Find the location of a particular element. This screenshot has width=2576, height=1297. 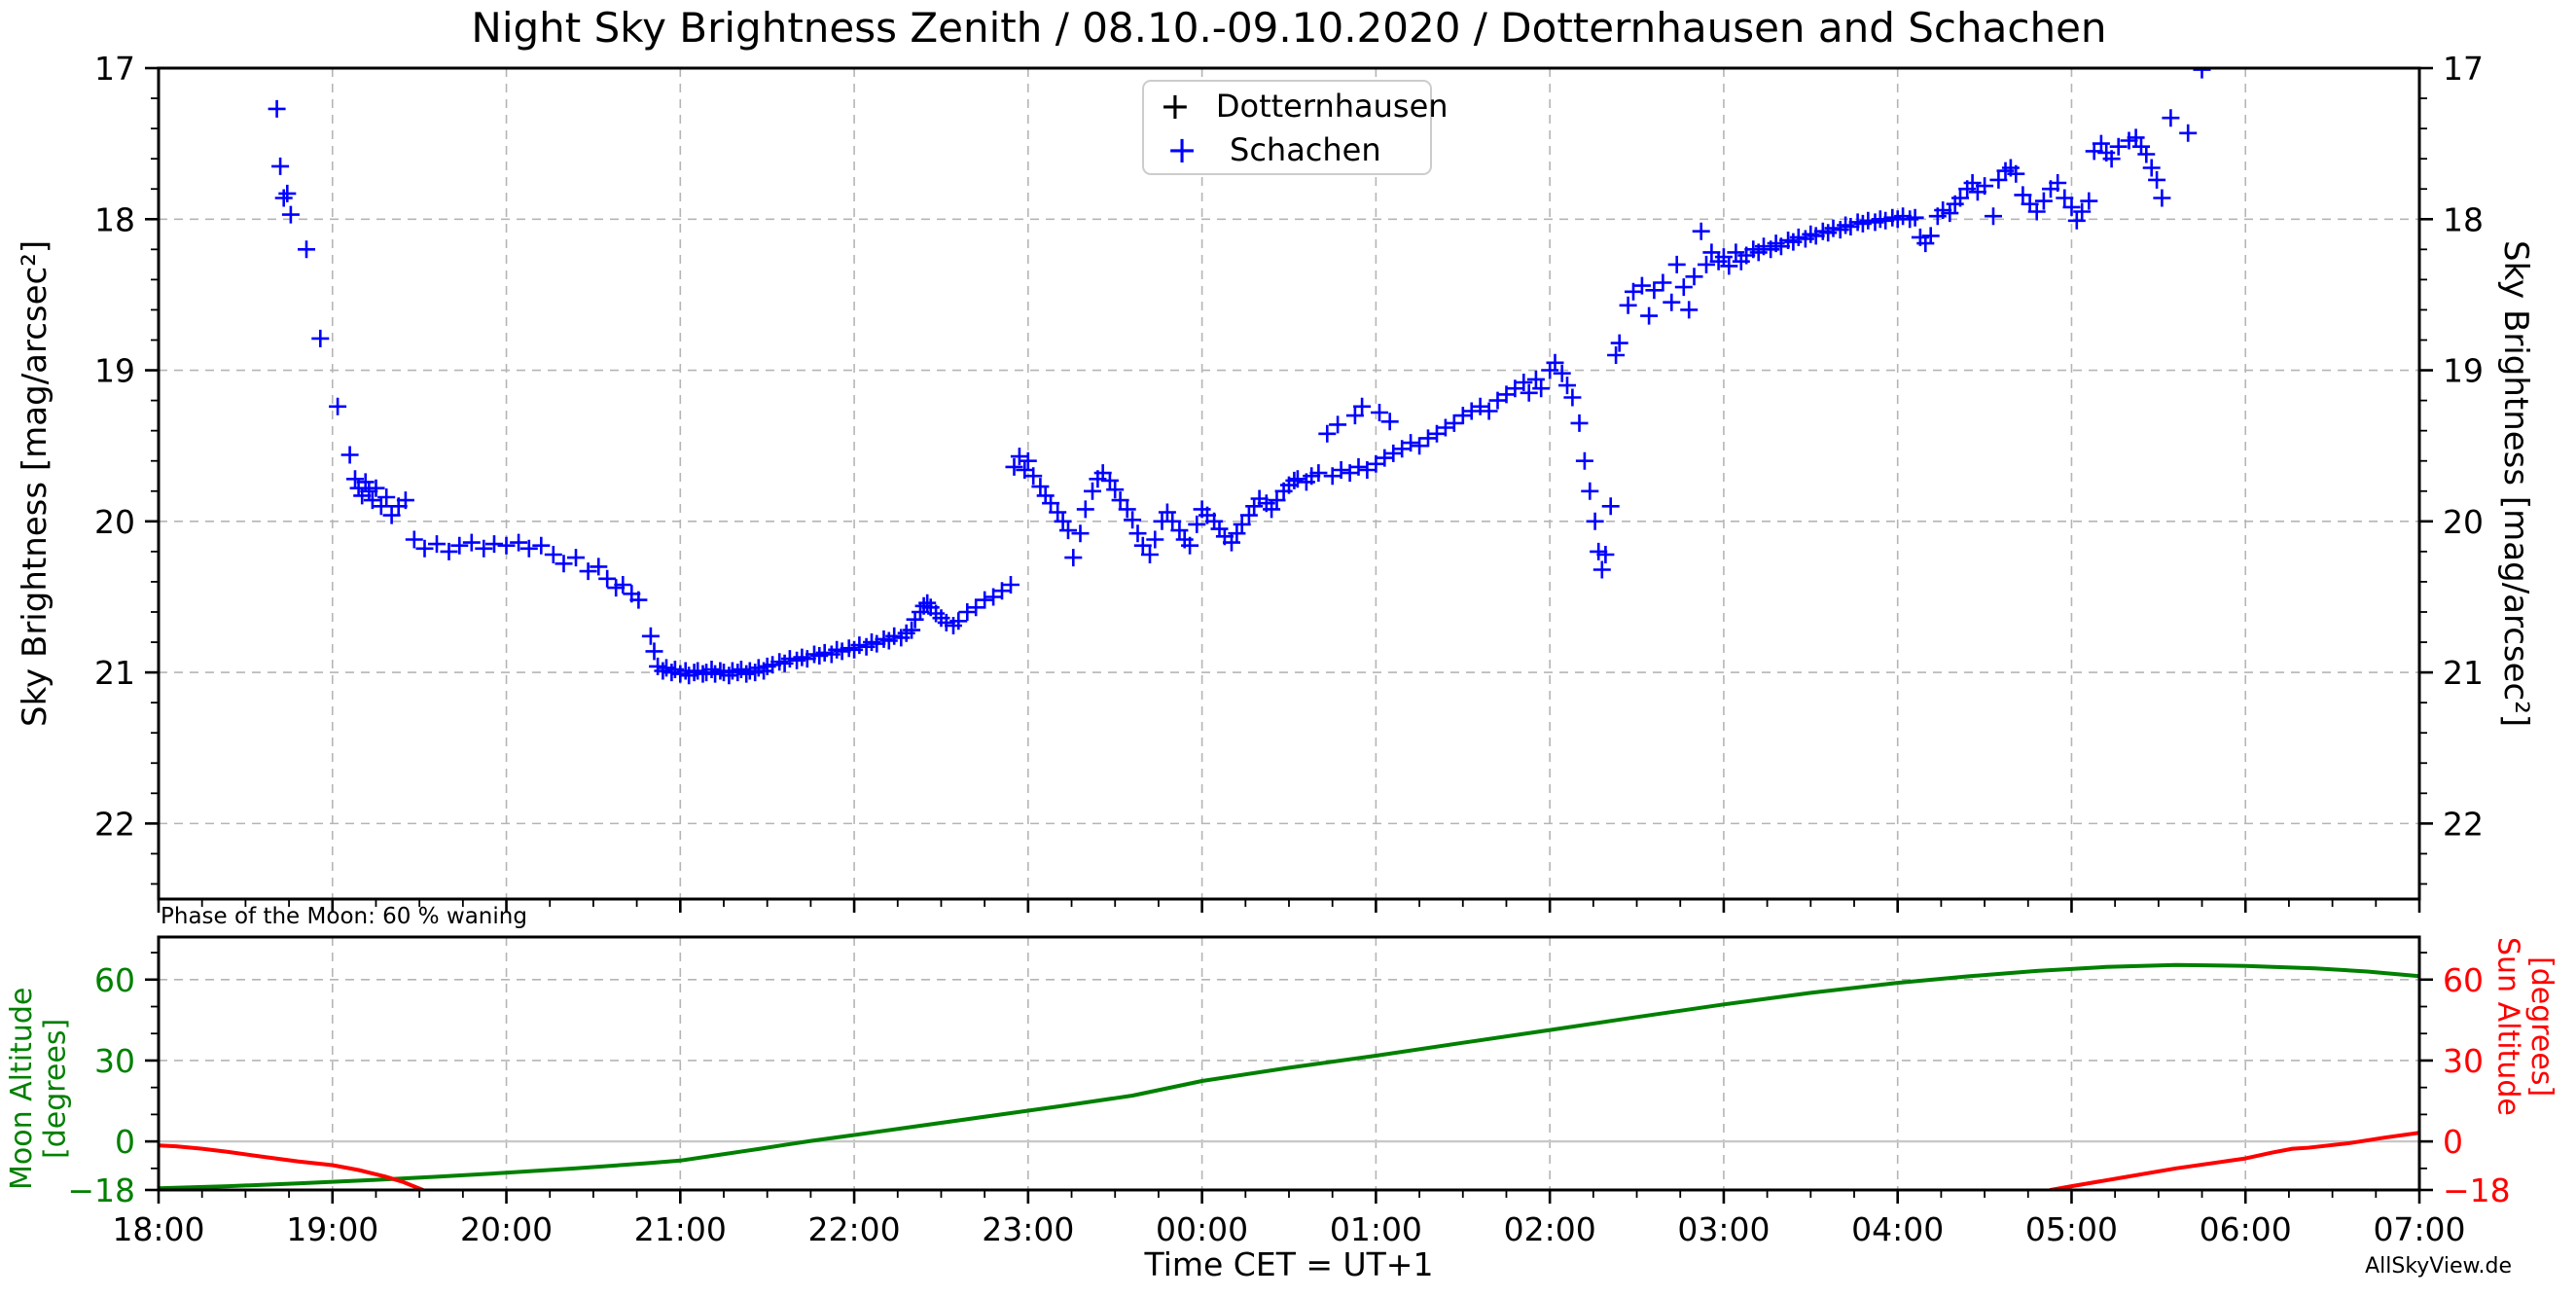

y-tick-label-right: 17 is located at coordinates (2463, 69).